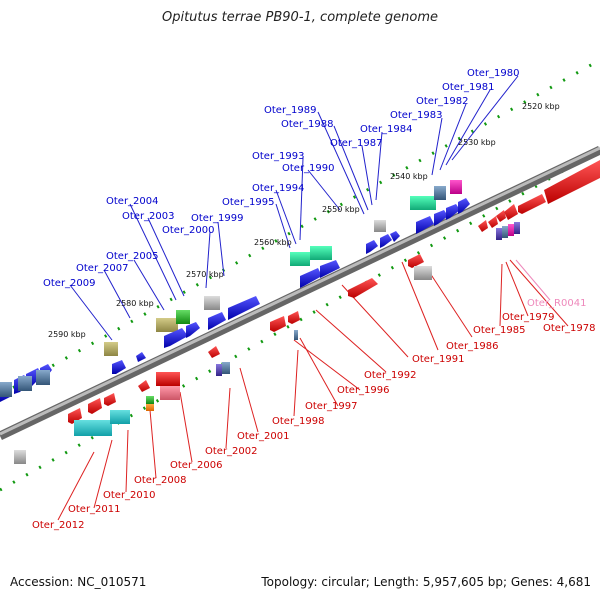  Describe the element at coordinates (217, 218) in the screenshot. I see `gene-label: Oter_1999` at that location.